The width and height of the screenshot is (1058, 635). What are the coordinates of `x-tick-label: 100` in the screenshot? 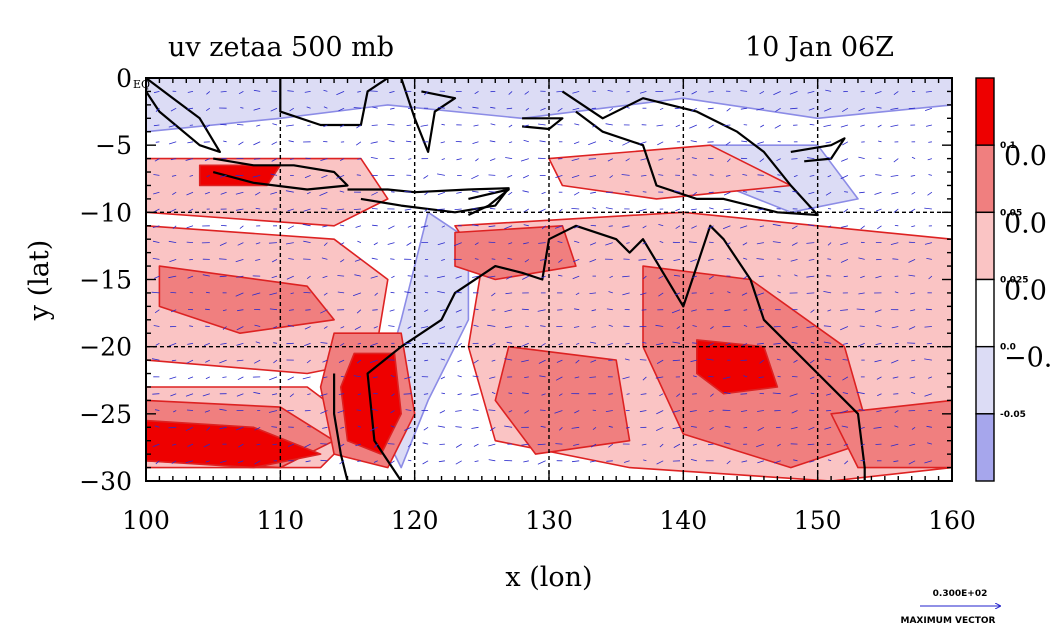 It's located at (146, 520).